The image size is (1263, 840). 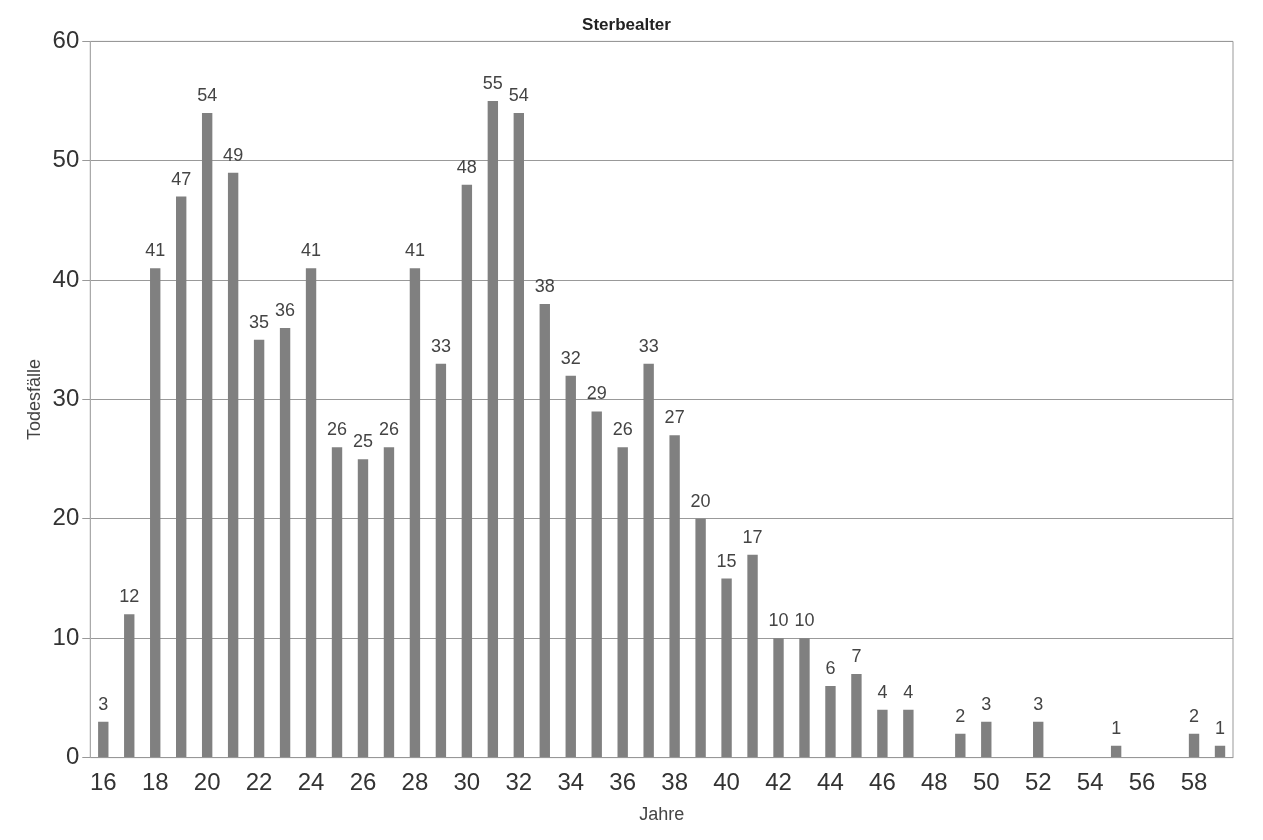 I want to click on x-tick-label: 18, so click(x=155, y=781).